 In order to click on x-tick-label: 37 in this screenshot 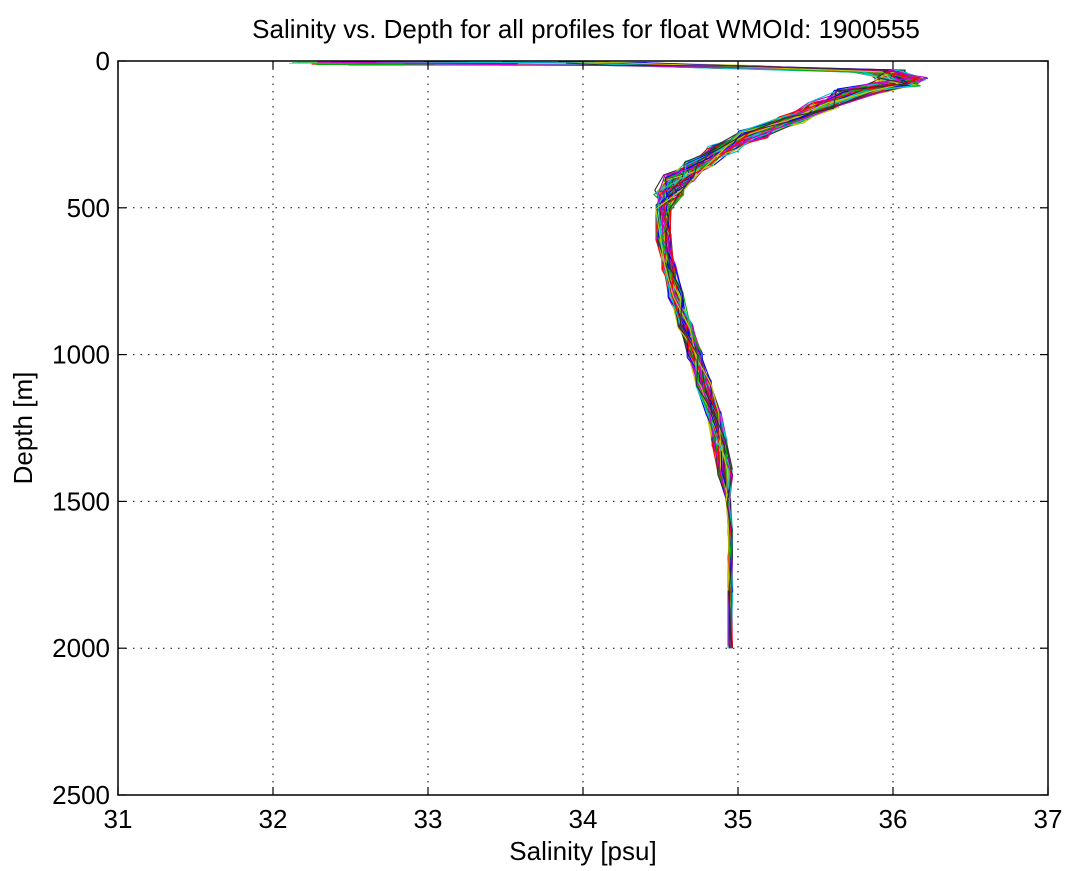, I will do `click(1048, 819)`.